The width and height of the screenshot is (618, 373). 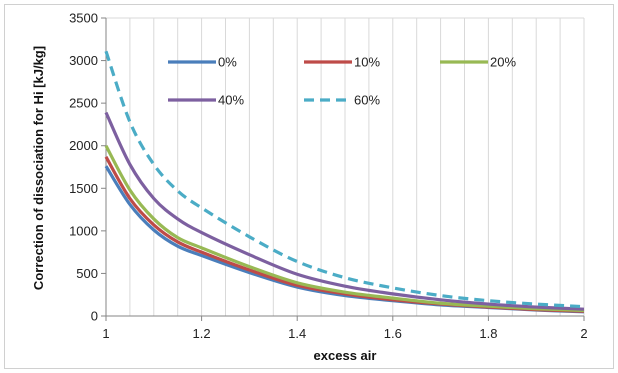 What do you see at coordinates (393, 333) in the screenshot?
I see `x-tick-label: 1.6` at bounding box center [393, 333].